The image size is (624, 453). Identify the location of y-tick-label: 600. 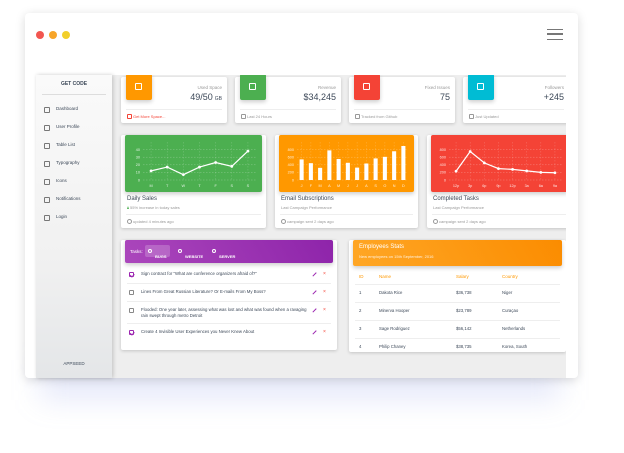
(291, 158).